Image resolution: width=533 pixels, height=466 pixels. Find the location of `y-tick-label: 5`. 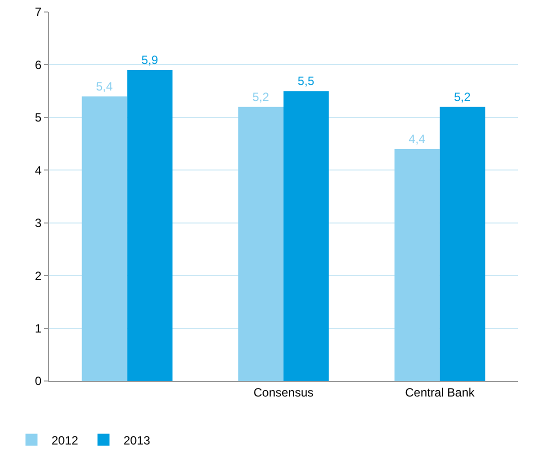

y-tick-label: 5 is located at coordinates (38, 117).